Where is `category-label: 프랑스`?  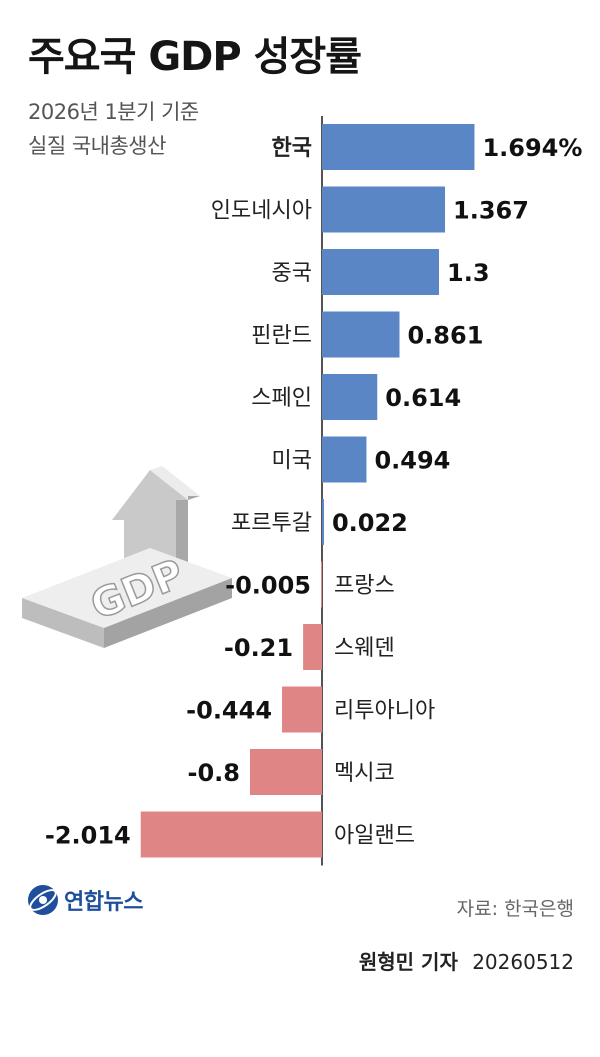 category-label: 프랑스 is located at coordinates (364, 586).